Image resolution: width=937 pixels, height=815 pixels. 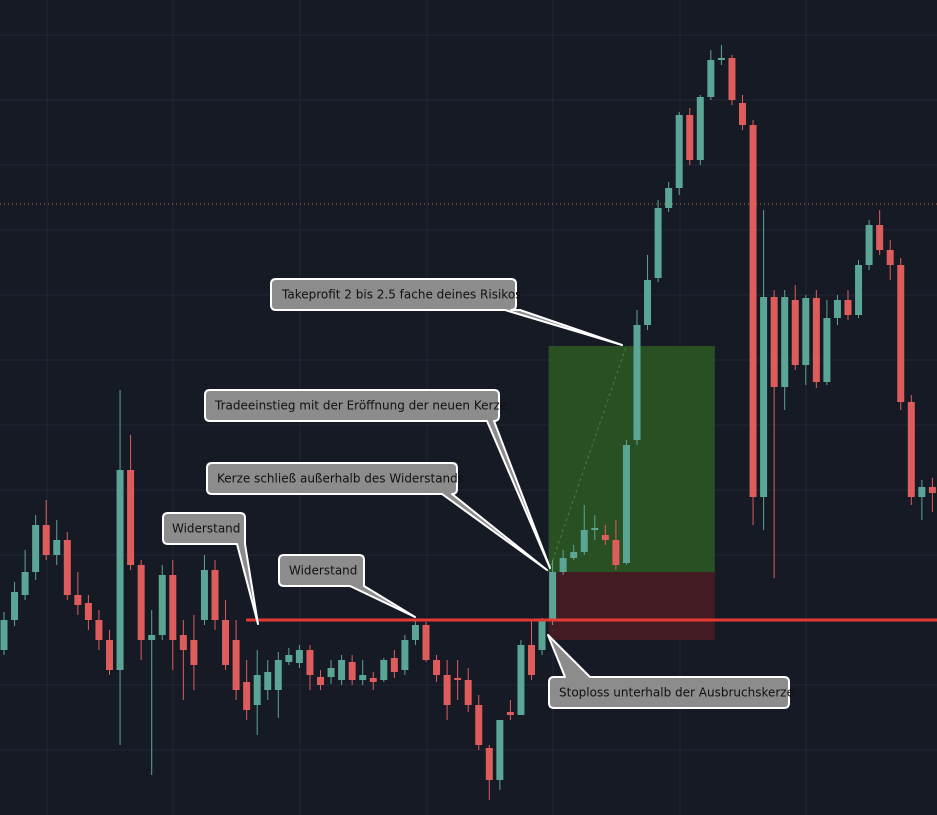 What do you see at coordinates (676, 693) in the screenshot?
I see `callout-text: Stoploss unterhalb der Ausbruchskerze` at bounding box center [676, 693].